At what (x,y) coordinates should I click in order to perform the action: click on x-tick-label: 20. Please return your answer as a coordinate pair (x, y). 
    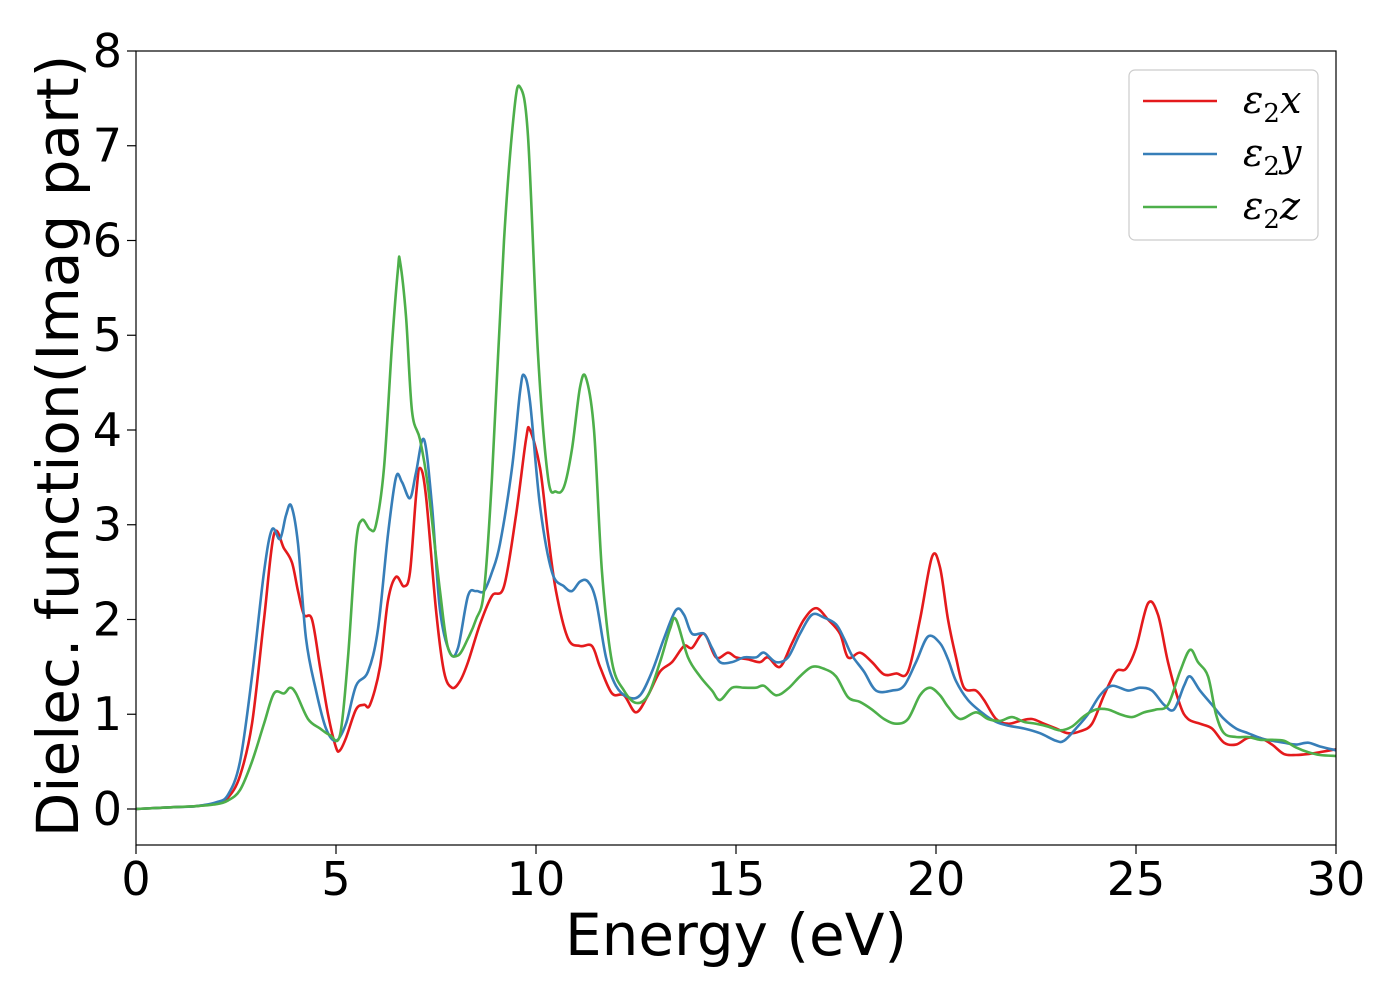
    Looking at the image, I should click on (936, 879).